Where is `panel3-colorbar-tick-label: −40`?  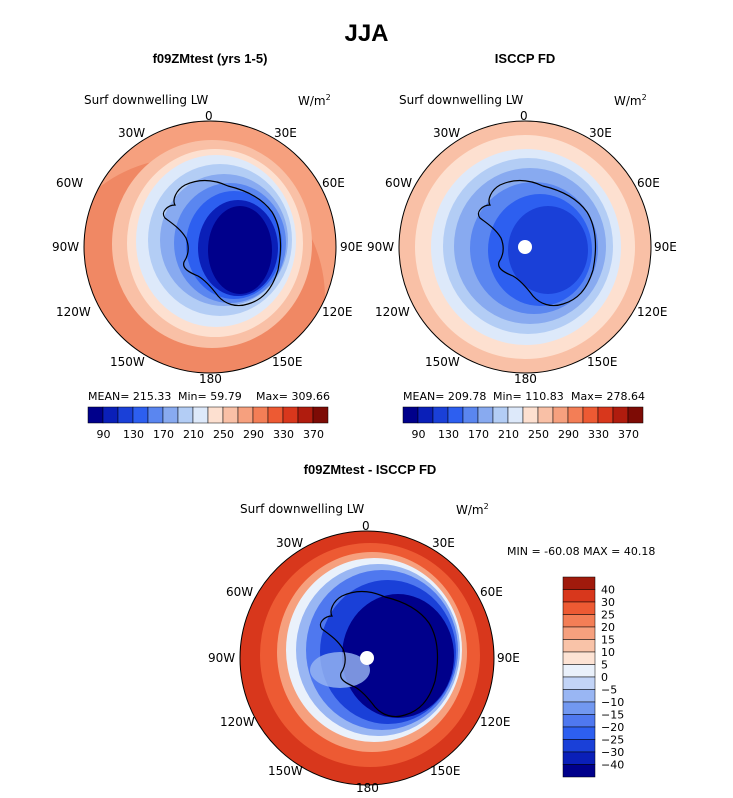 panel3-colorbar-tick-label: −40 is located at coordinates (612, 765).